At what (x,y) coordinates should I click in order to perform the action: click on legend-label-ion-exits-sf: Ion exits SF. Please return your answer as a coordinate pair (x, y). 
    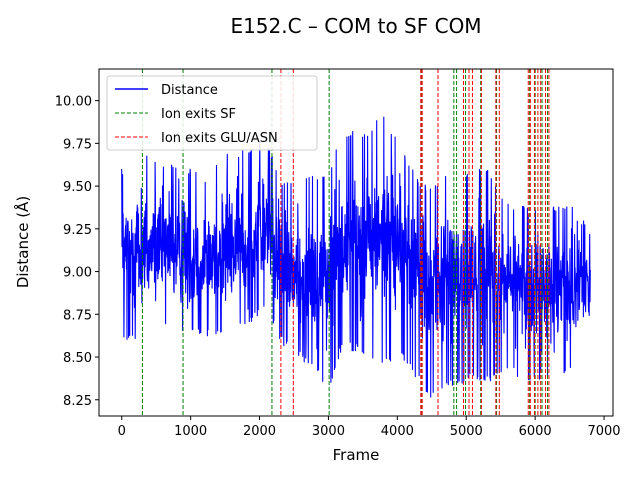
    Looking at the image, I should click on (198, 114).